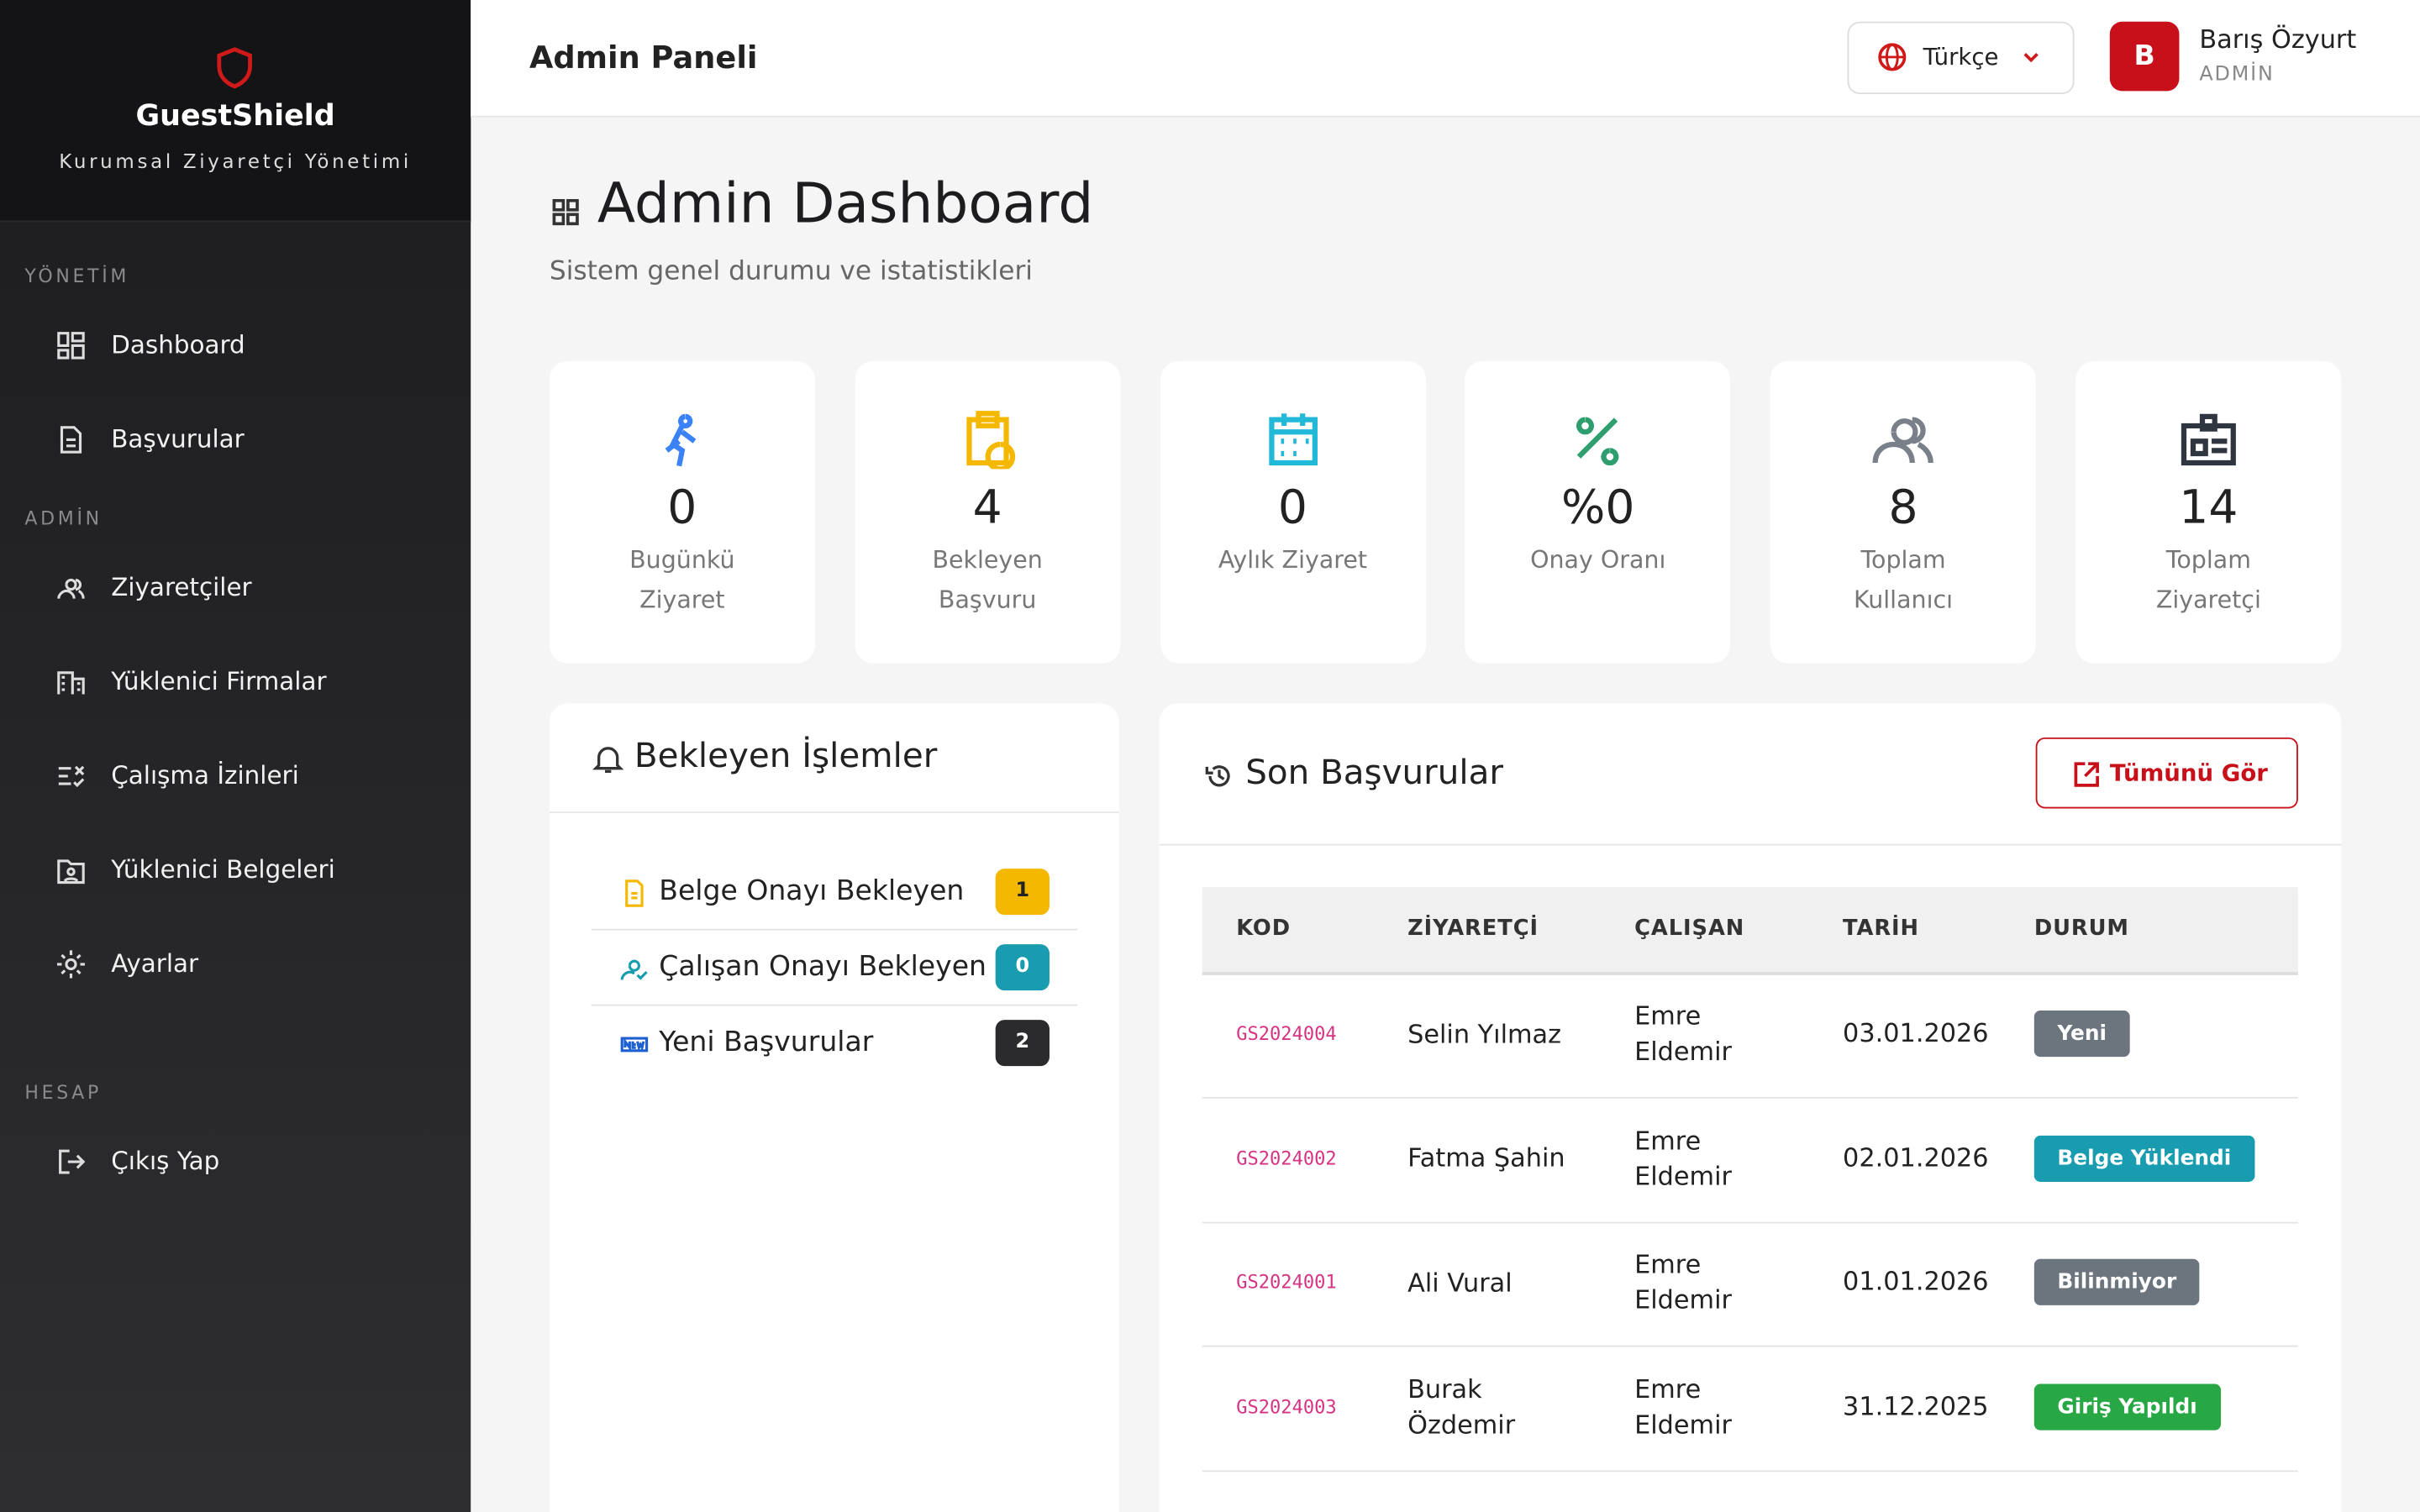  What do you see at coordinates (2144, 1158) in the screenshot?
I see `status-badge: Belge Yüklendi` at bounding box center [2144, 1158].